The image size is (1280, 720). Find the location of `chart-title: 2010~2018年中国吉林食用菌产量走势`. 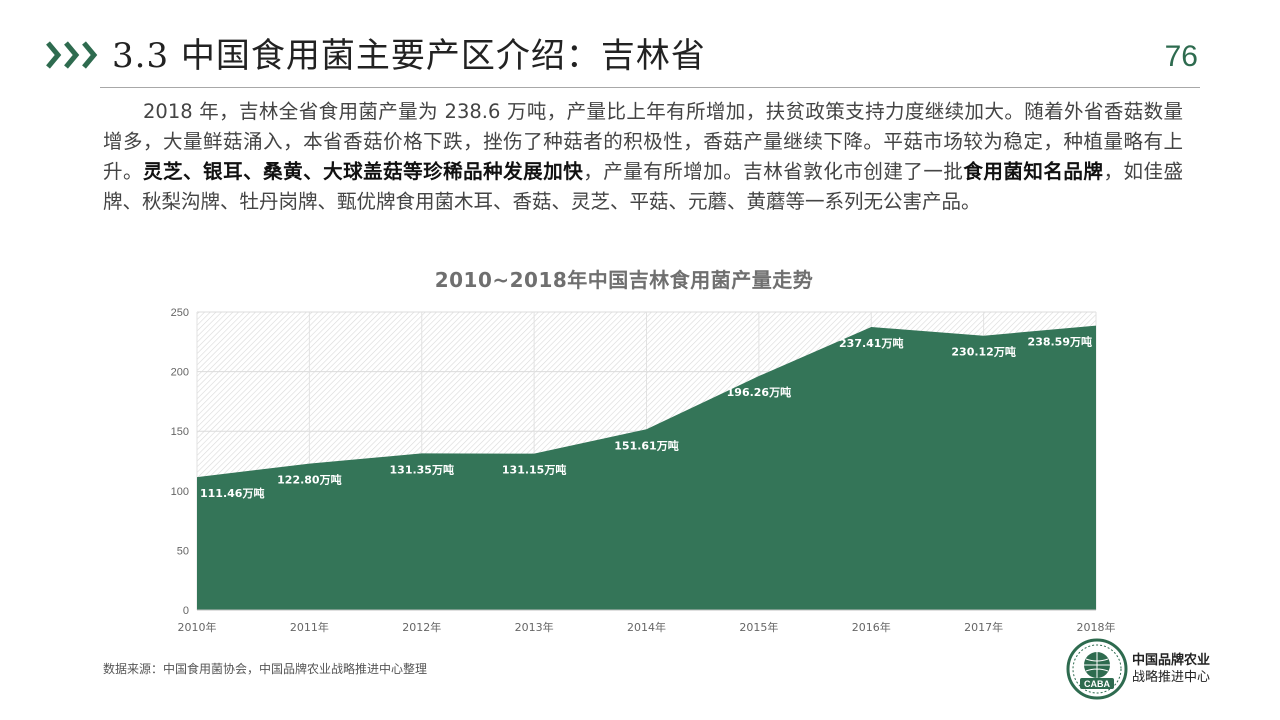

chart-title: 2010~2018年中国吉林食用菌产量走势 is located at coordinates (624, 280).